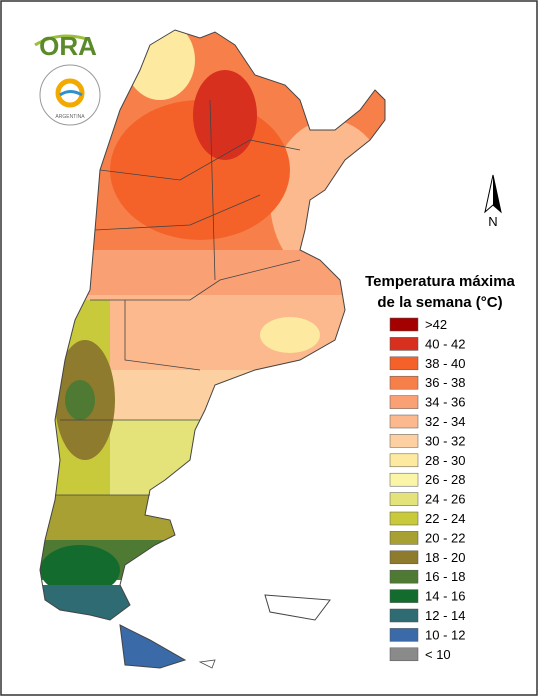 The height and width of the screenshot is (696, 538). I want to click on legend-title: de la semana (°C), so click(439, 302).